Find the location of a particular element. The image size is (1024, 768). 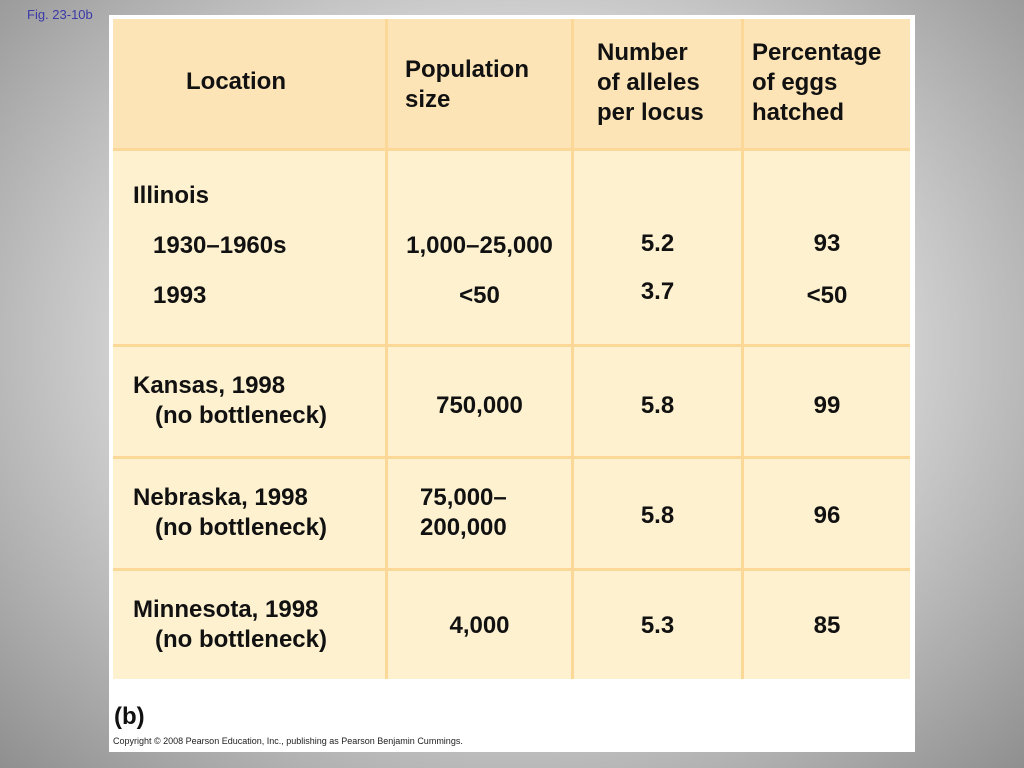

minnesota-alleles: 5.3 is located at coordinates (657, 625).